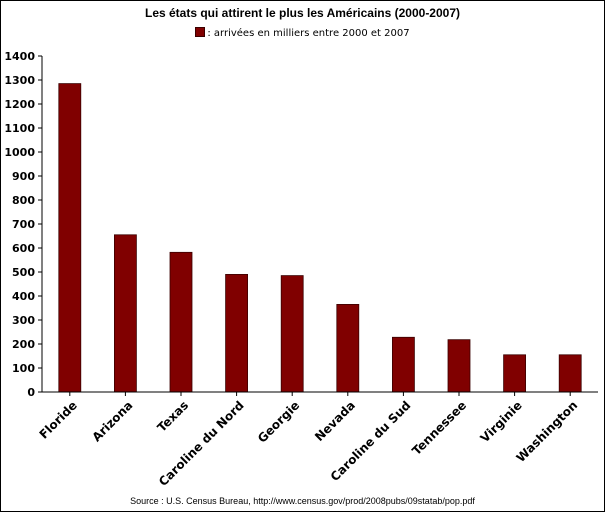 The image size is (605, 512). What do you see at coordinates (31, 392) in the screenshot?
I see `y-tick-label: 0` at bounding box center [31, 392].